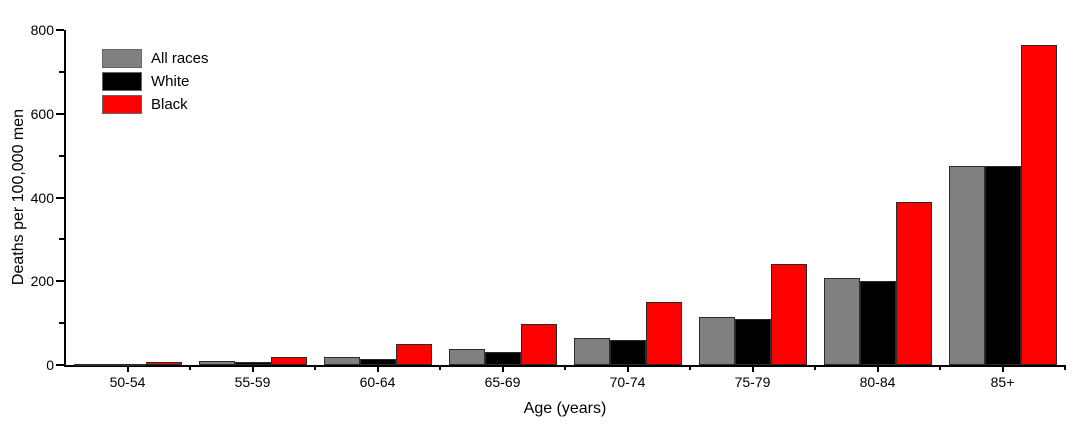 The width and height of the screenshot is (1080, 431). I want to click on y-axis, so click(65, 198).